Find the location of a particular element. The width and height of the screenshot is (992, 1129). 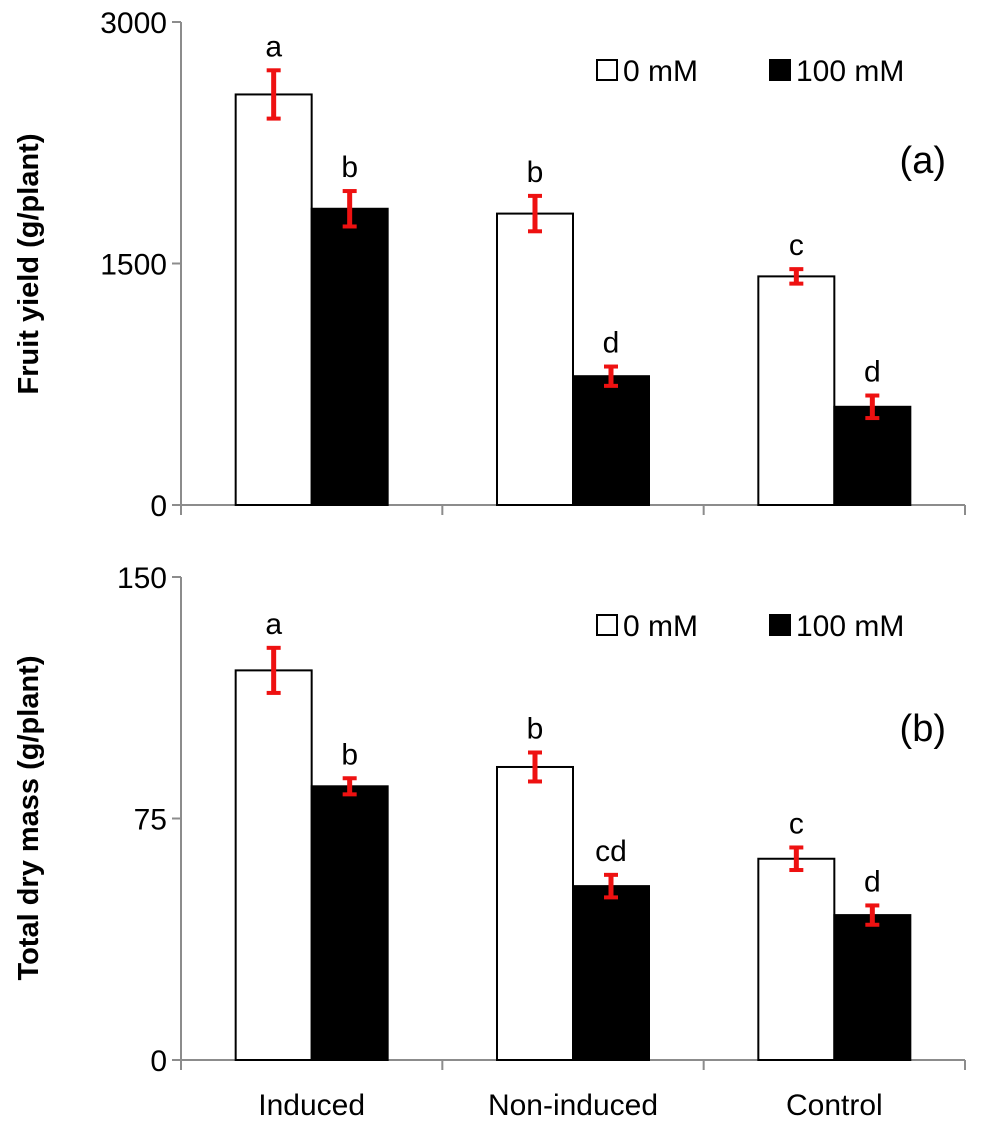

x-category-label: Induced is located at coordinates (311, 1105).